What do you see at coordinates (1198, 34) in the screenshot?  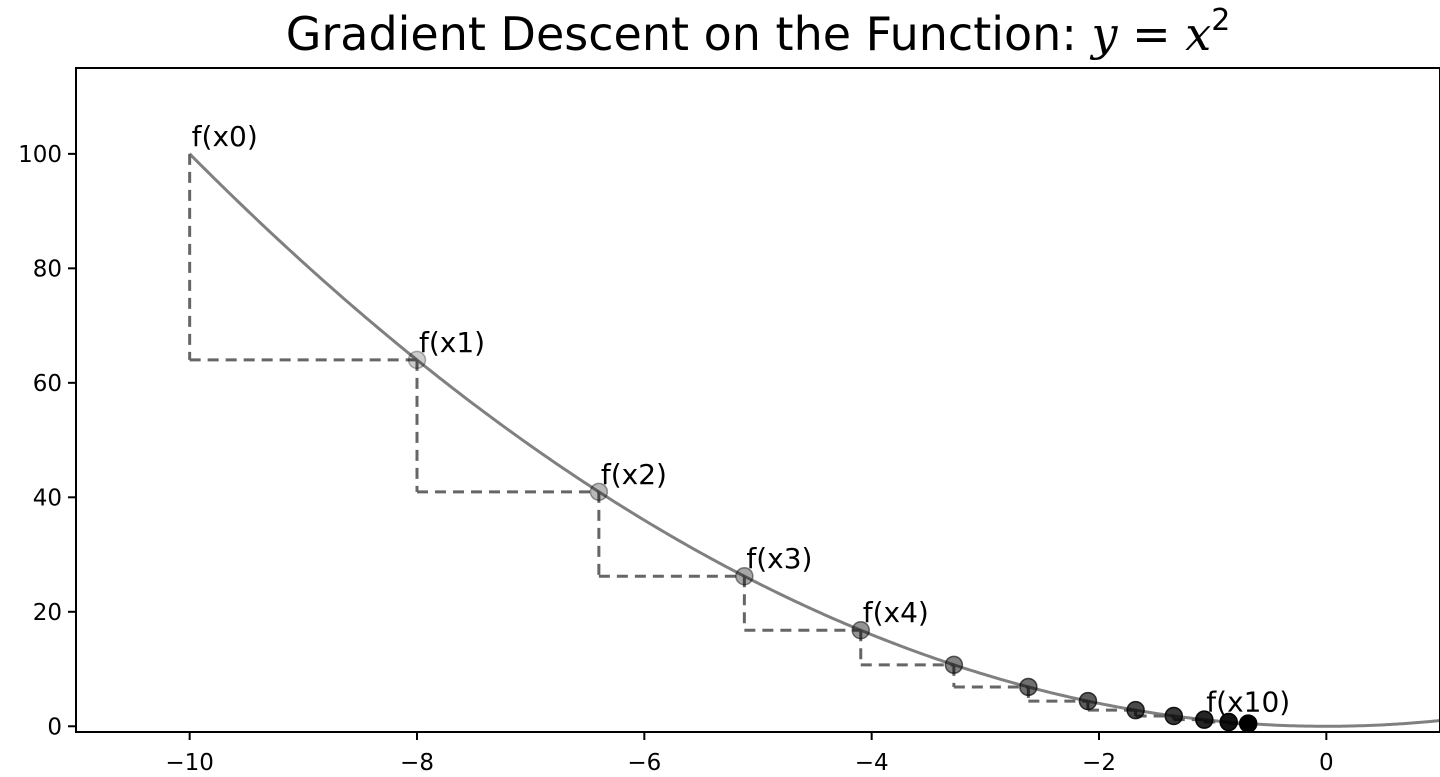 I see `chart-title-math-rhs: x` at bounding box center [1198, 34].